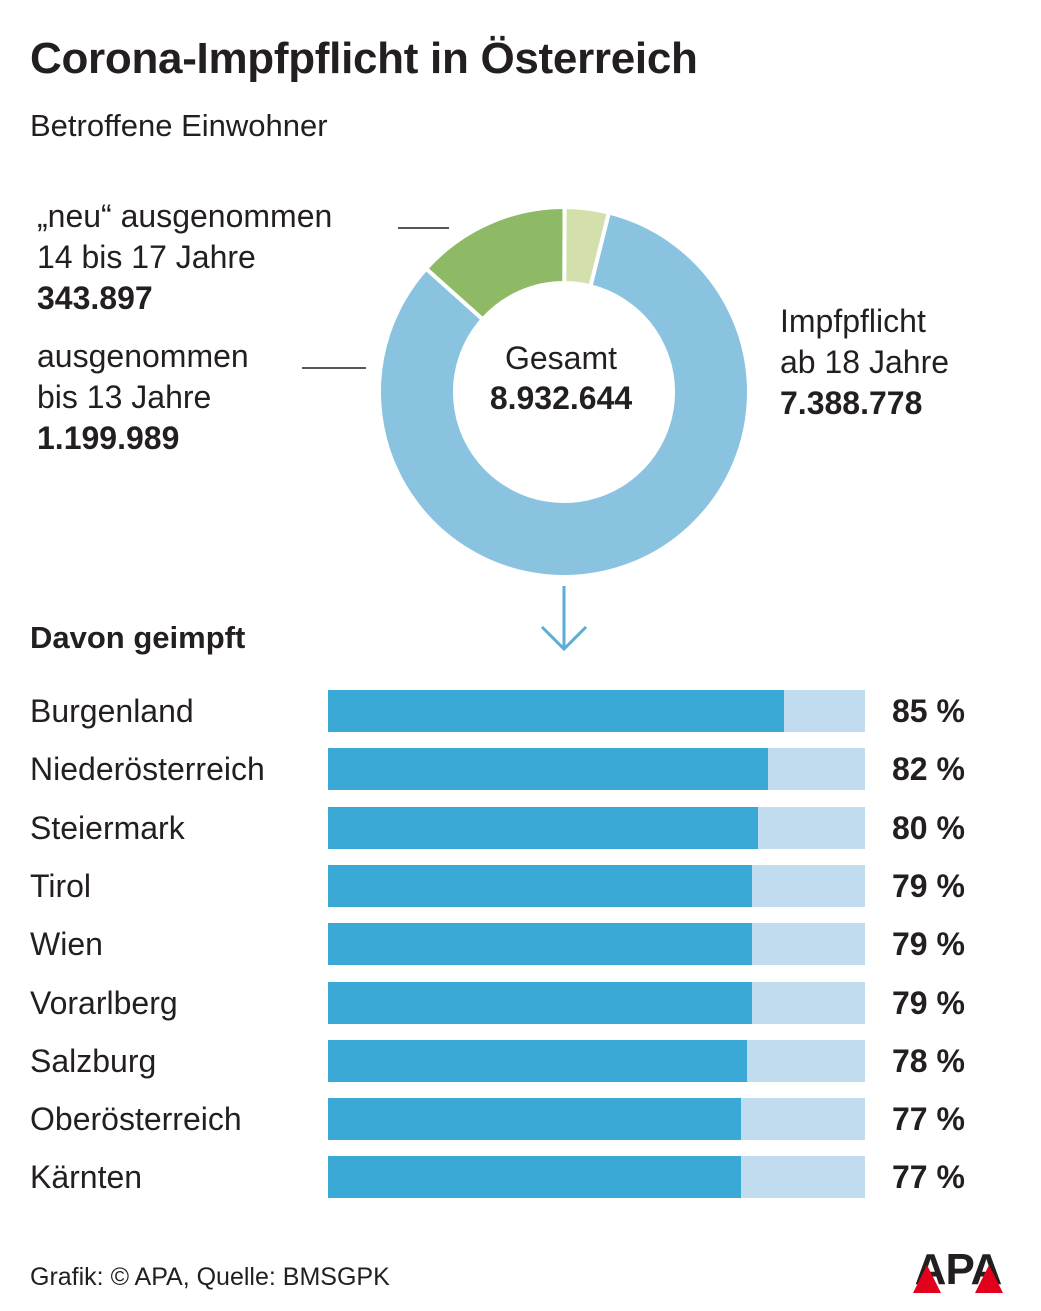 This screenshot has height=1311, width=1041. Describe the element at coordinates (66, 944) in the screenshot. I see `bar-category-label: Wien` at that location.